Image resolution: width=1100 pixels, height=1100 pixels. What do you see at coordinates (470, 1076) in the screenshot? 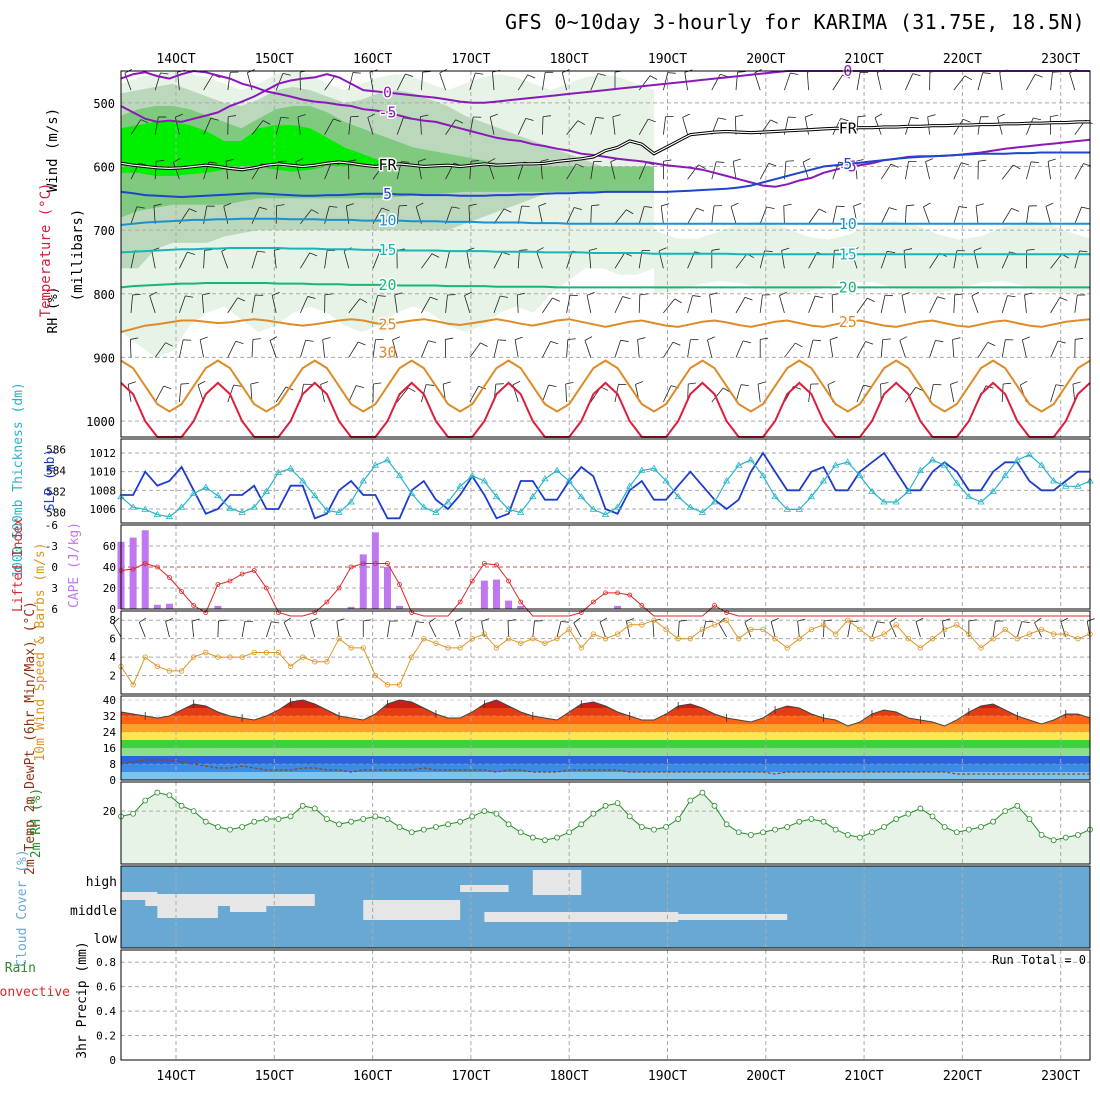
I see `bottom-date-tick: 17OCT` at bounding box center [470, 1076].